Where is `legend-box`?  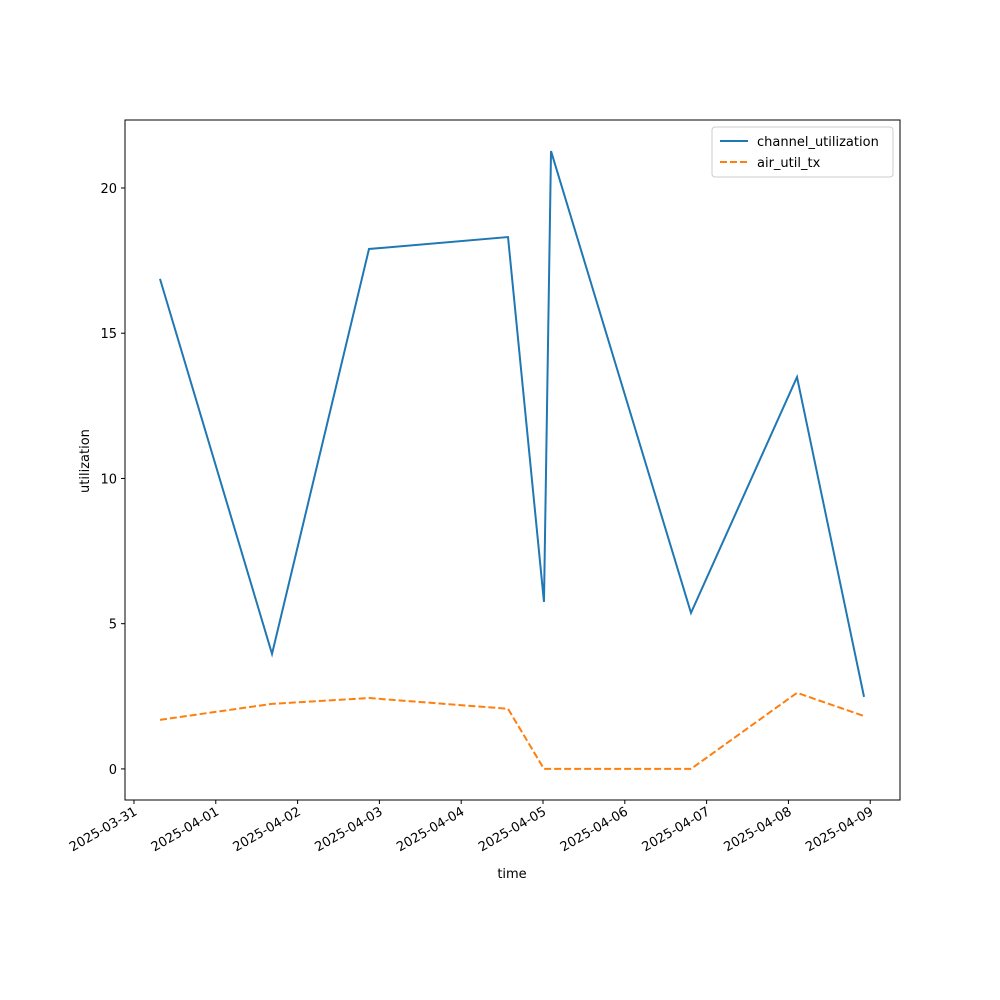 legend-box is located at coordinates (802, 152).